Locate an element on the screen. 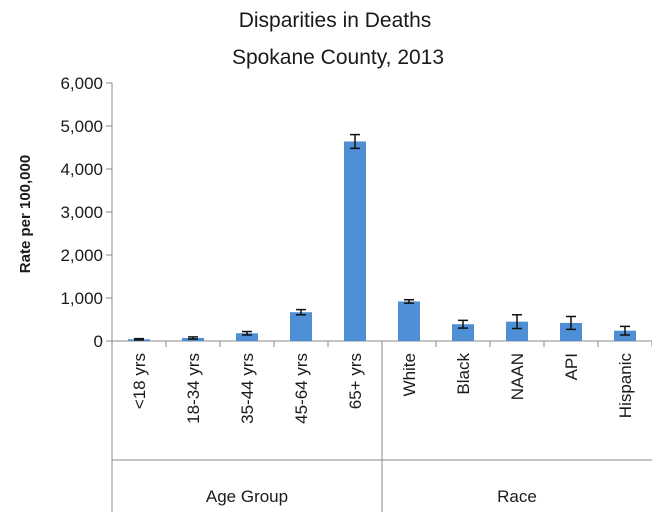 This screenshot has width=652, height=519. category-label: White is located at coordinates (409, 374).